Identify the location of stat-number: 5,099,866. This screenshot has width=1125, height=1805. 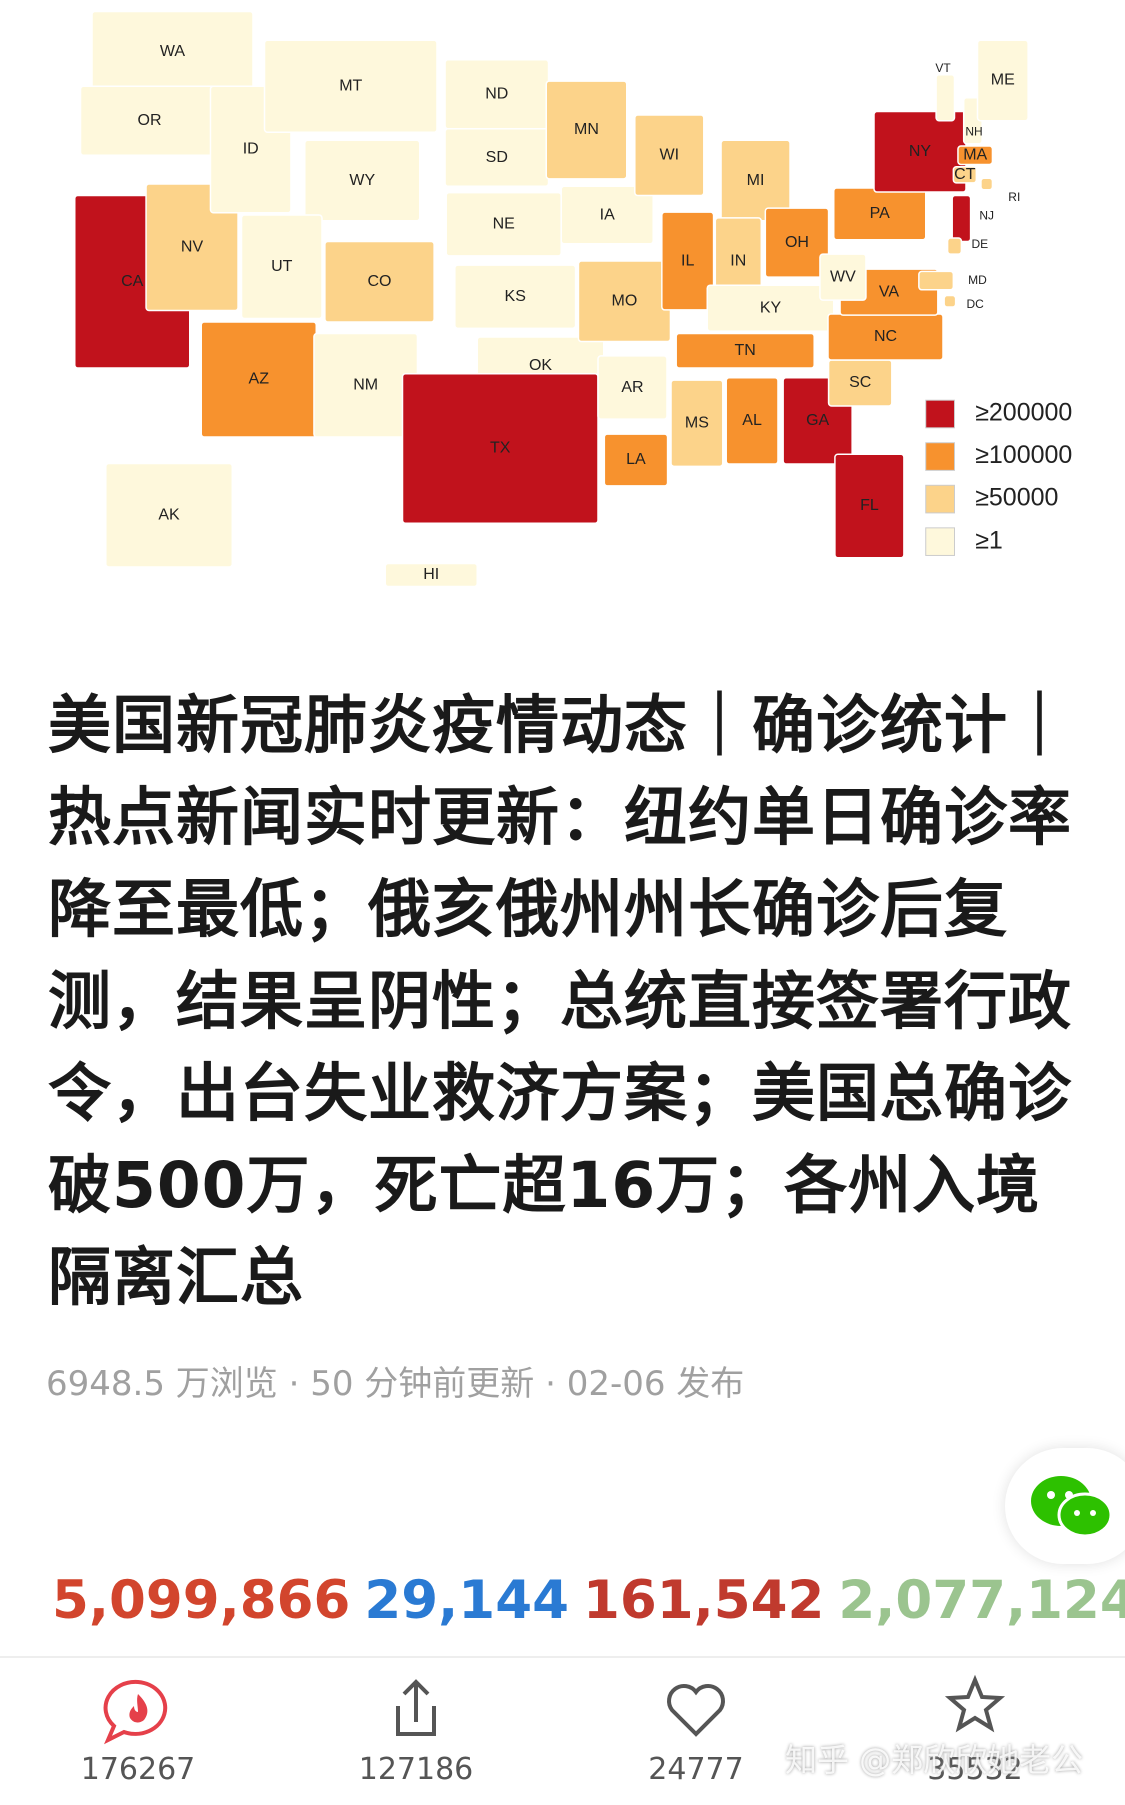
(201, 1600).